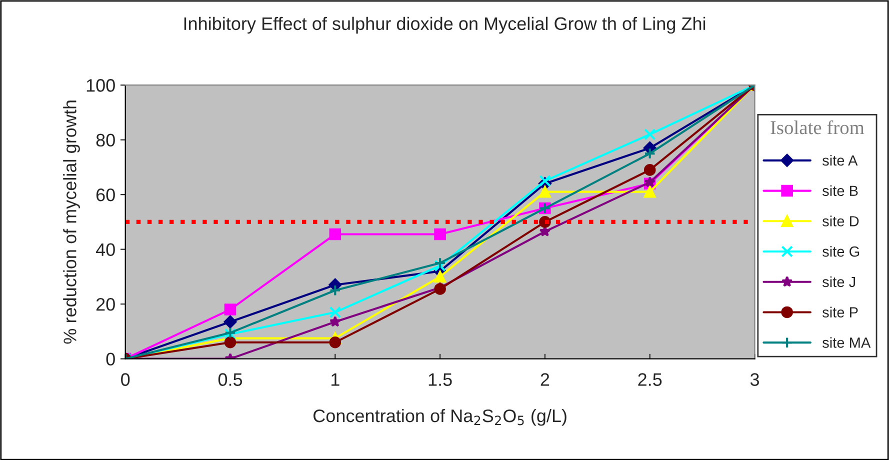 The height and width of the screenshot is (460, 889). I want to click on y-tick-label: 100, so click(100, 85).